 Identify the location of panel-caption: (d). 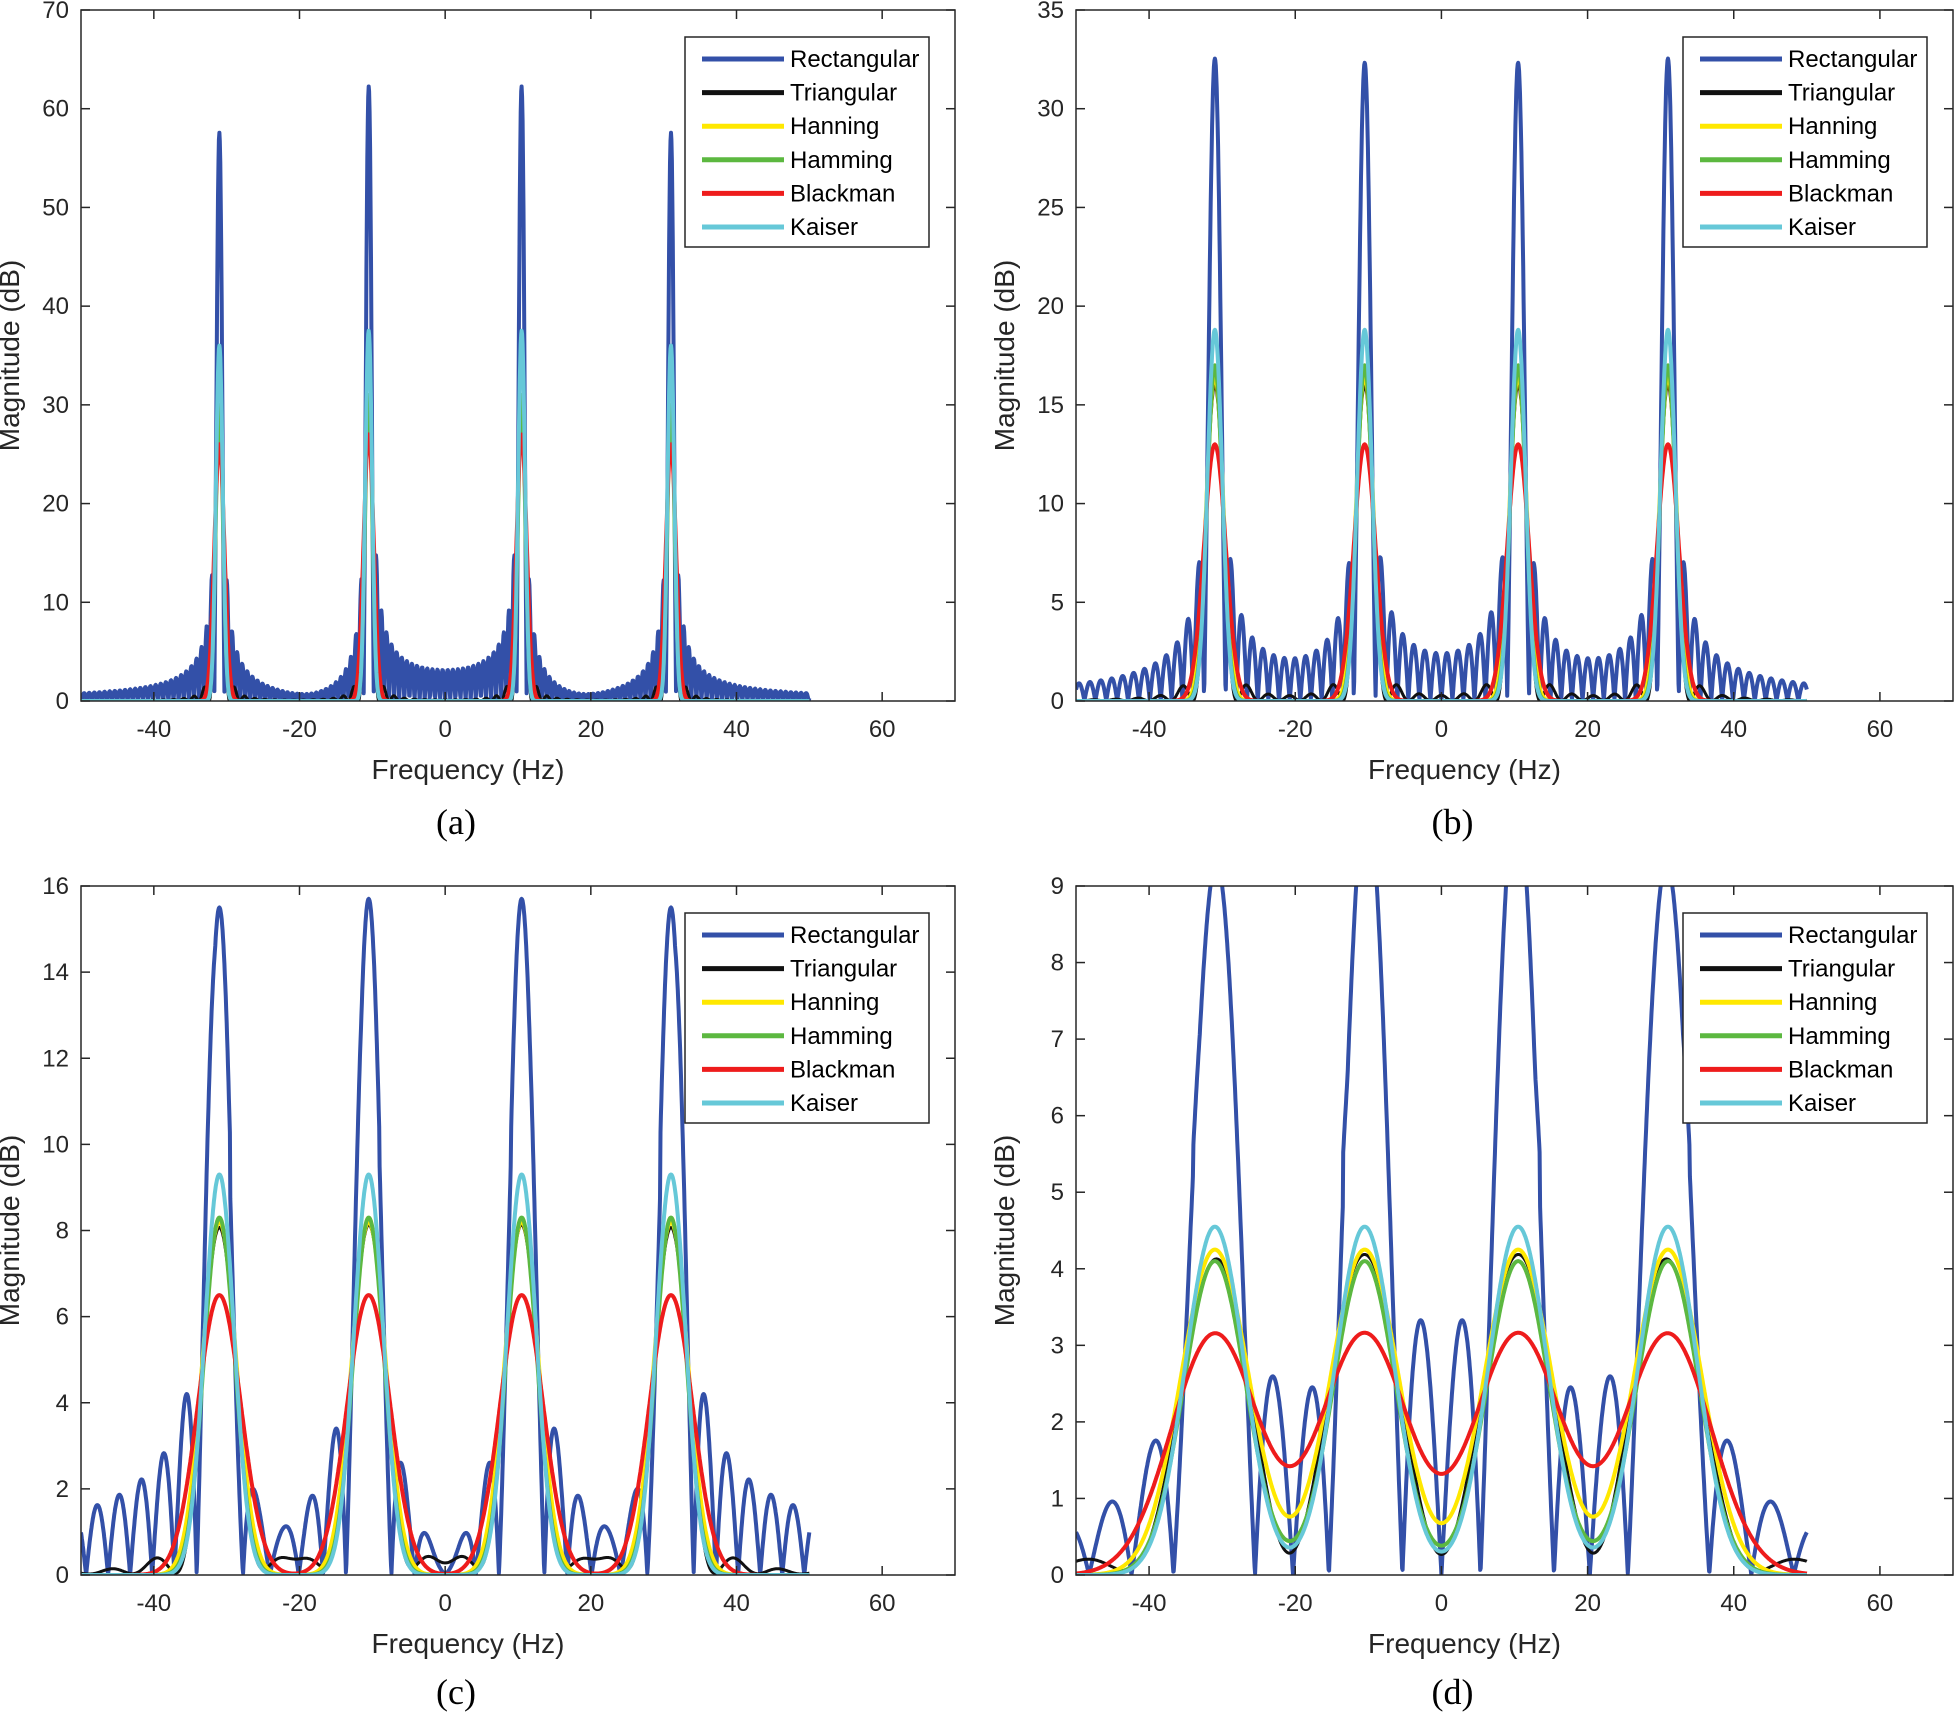
(1453, 1692).